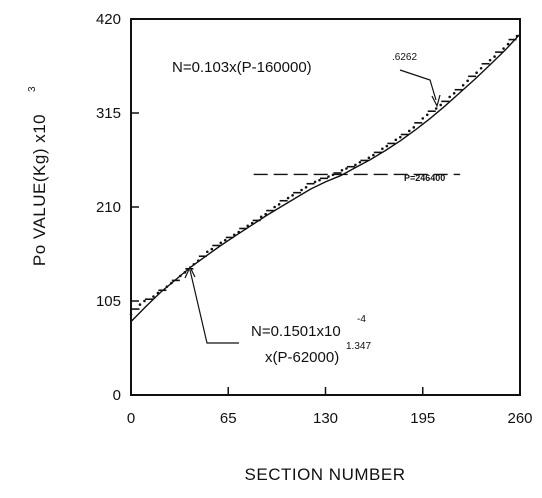  Describe the element at coordinates (108, 301) in the screenshot. I see `y-tick-label: 105` at that location.